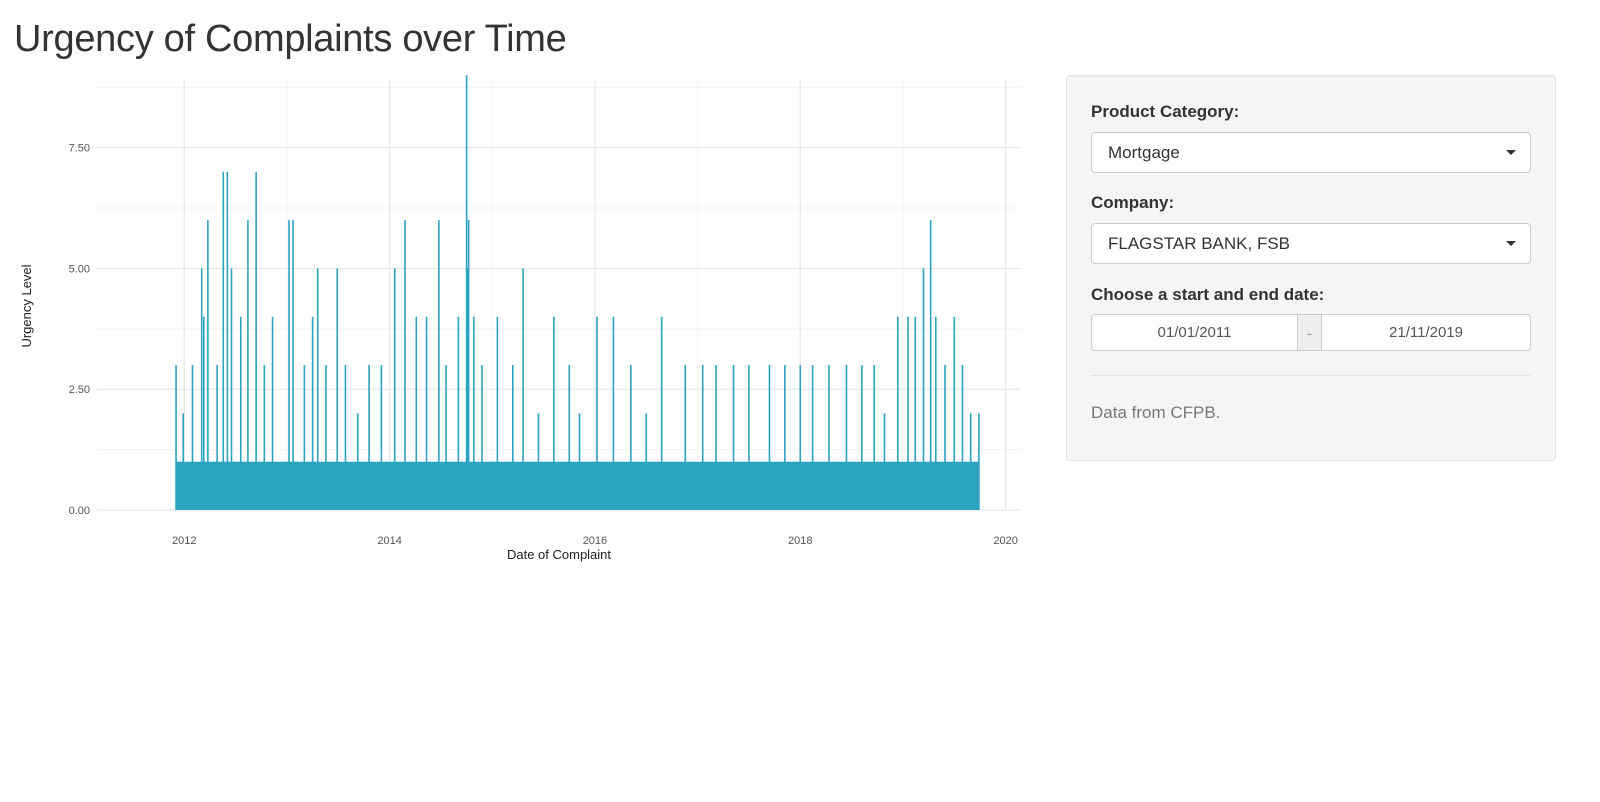 The image size is (1600, 802). What do you see at coordinates (800, 541) in the screenshot?
I see `x-tick-label: 2018` at bounding box center [800, 541].